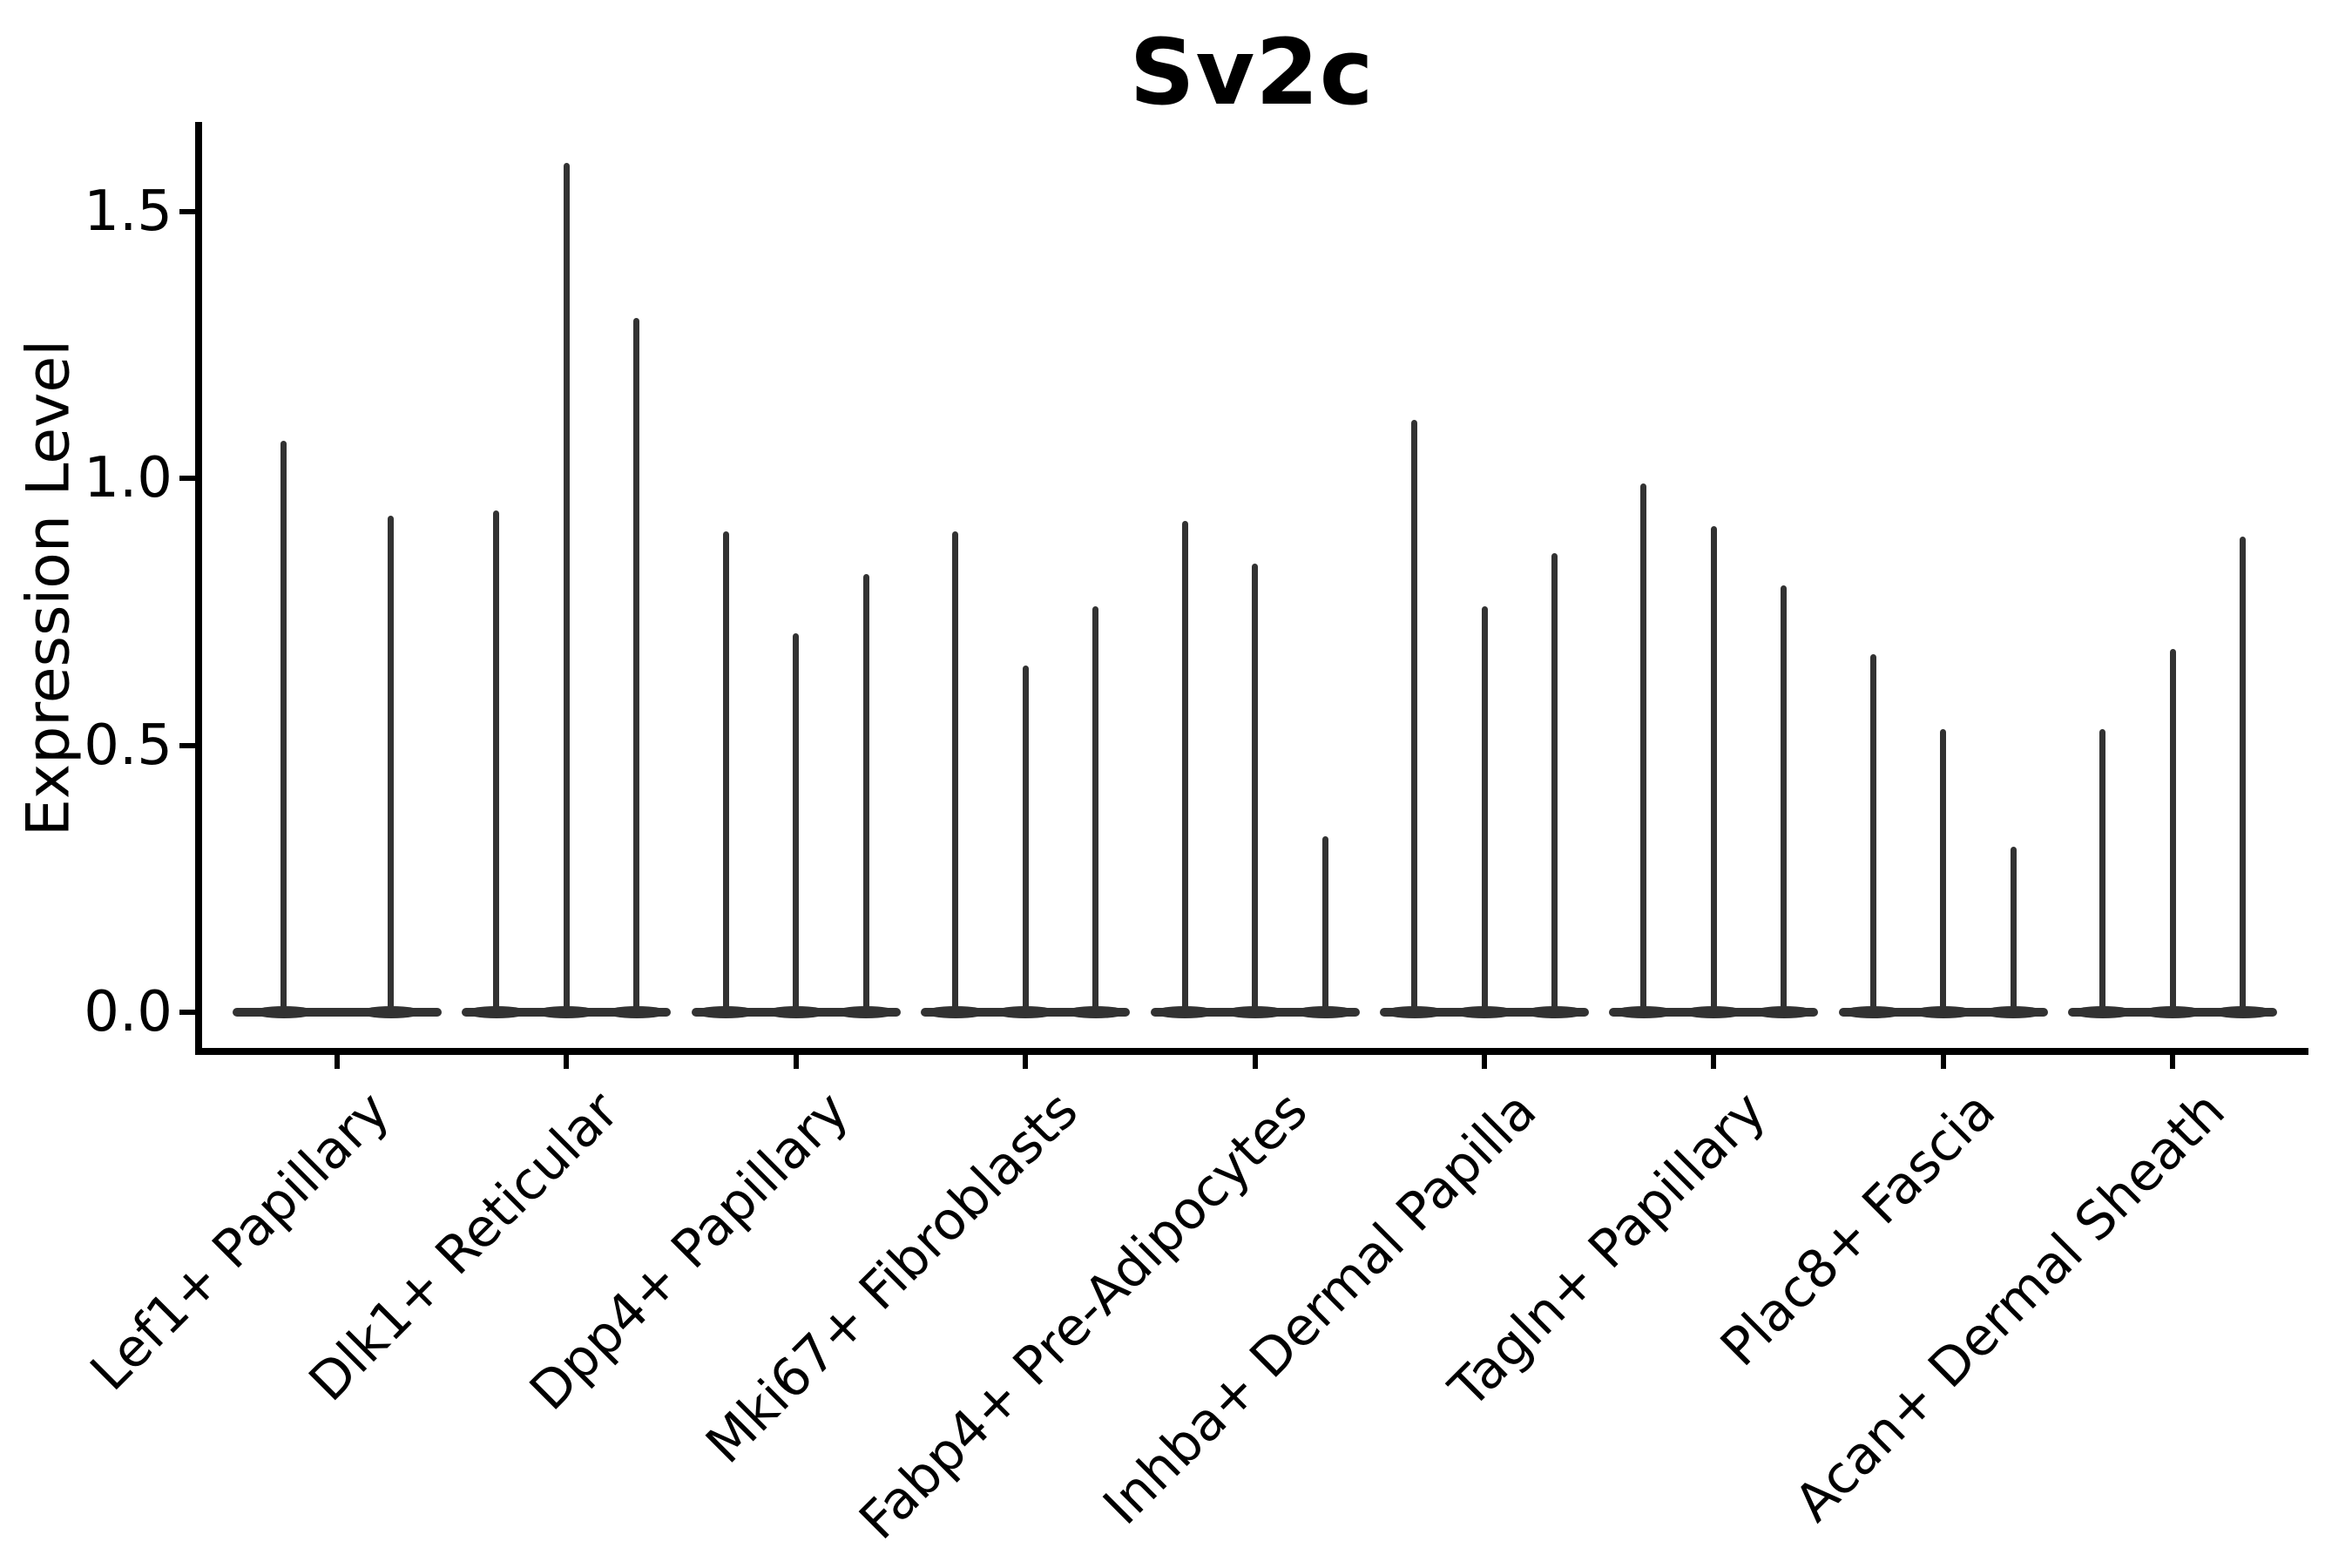 The width and height of the screenshot is (2352, 1568). Describe the element at coordinates (892, 1278) in the screenshot. I see `x-tick-label: Mki67+ Fibroblasts` at that location.